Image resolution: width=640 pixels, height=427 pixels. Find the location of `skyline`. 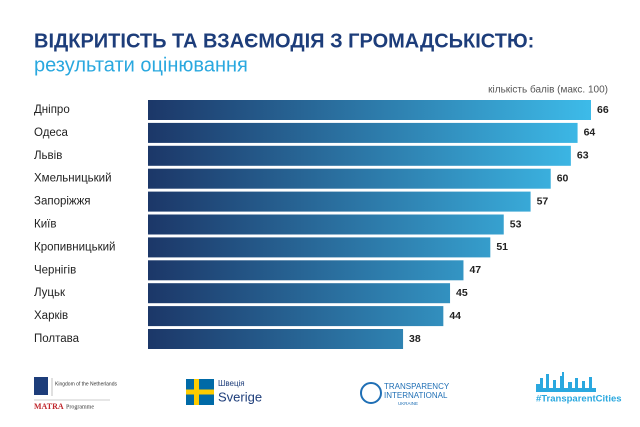

skyline is located at coordinates (566, 382).